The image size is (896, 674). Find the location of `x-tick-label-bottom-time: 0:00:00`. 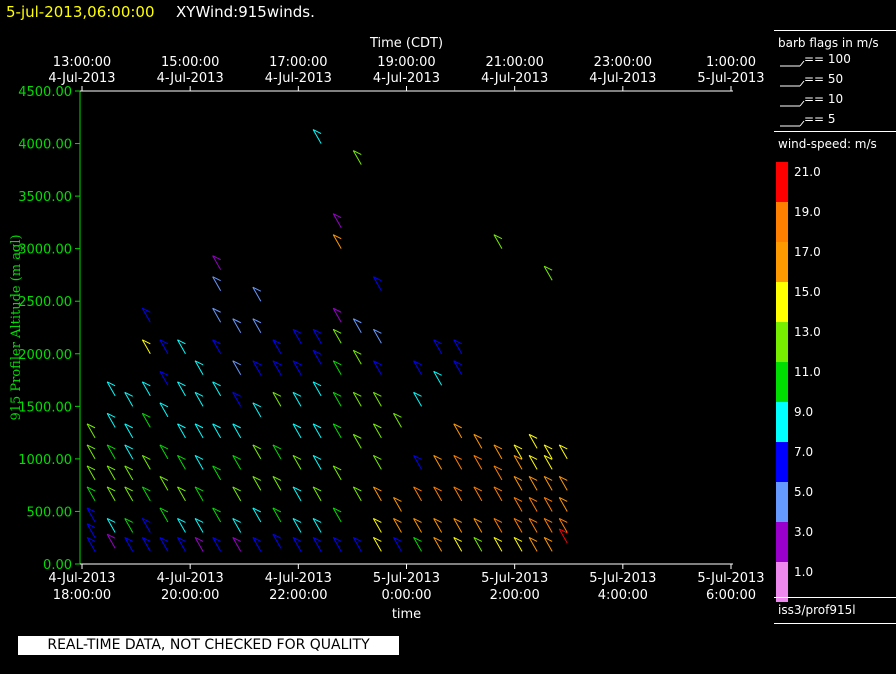

x-tick-label-bottom-time: 0:00:00 is located at coordinates (406, 595).